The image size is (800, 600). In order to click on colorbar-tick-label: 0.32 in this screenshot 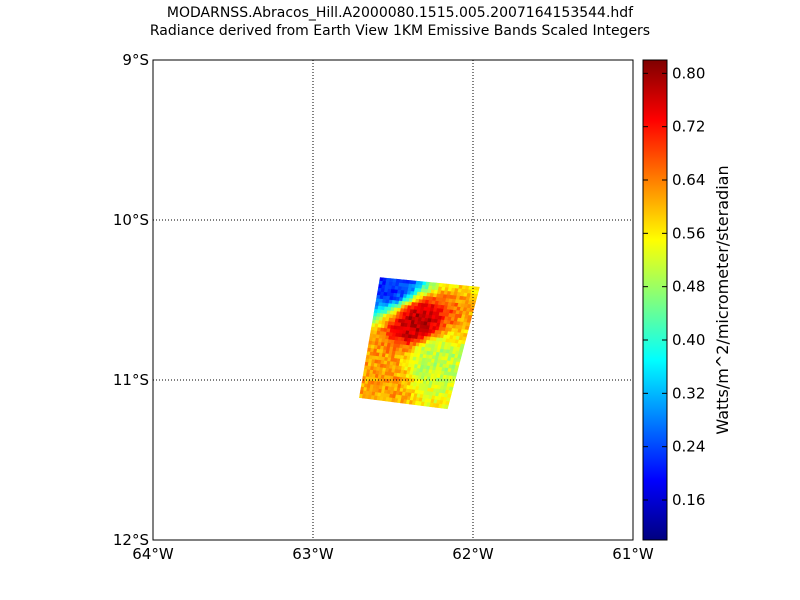, I will do `click(688, 393)`.